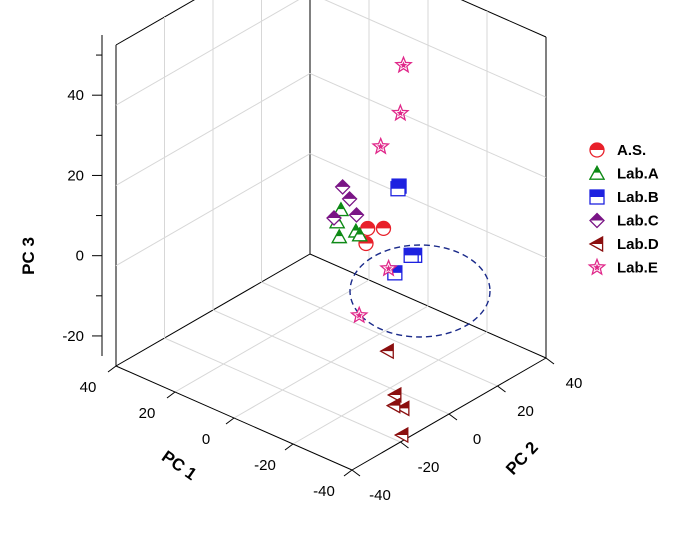  I want to click on cluster-ellipse, so click(420, 291).